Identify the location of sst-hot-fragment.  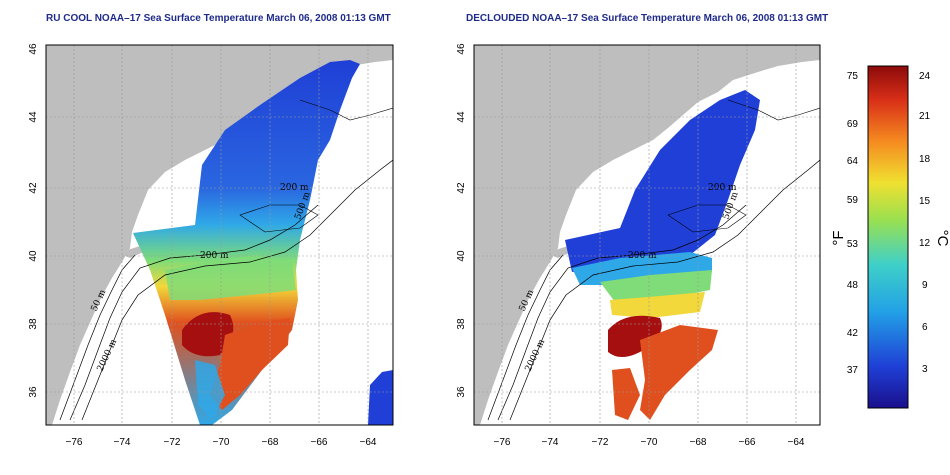
(626, 394).